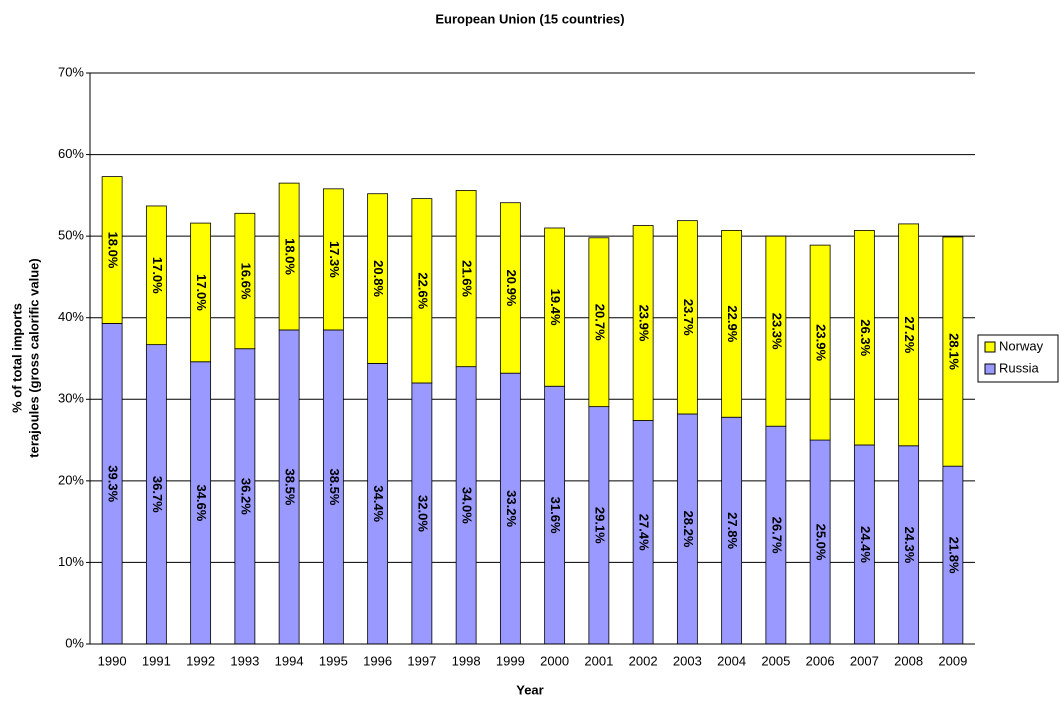  Describe the element at coordinates (201, 502) in the screenshot. I see `data-label: 34.6%` at that location.